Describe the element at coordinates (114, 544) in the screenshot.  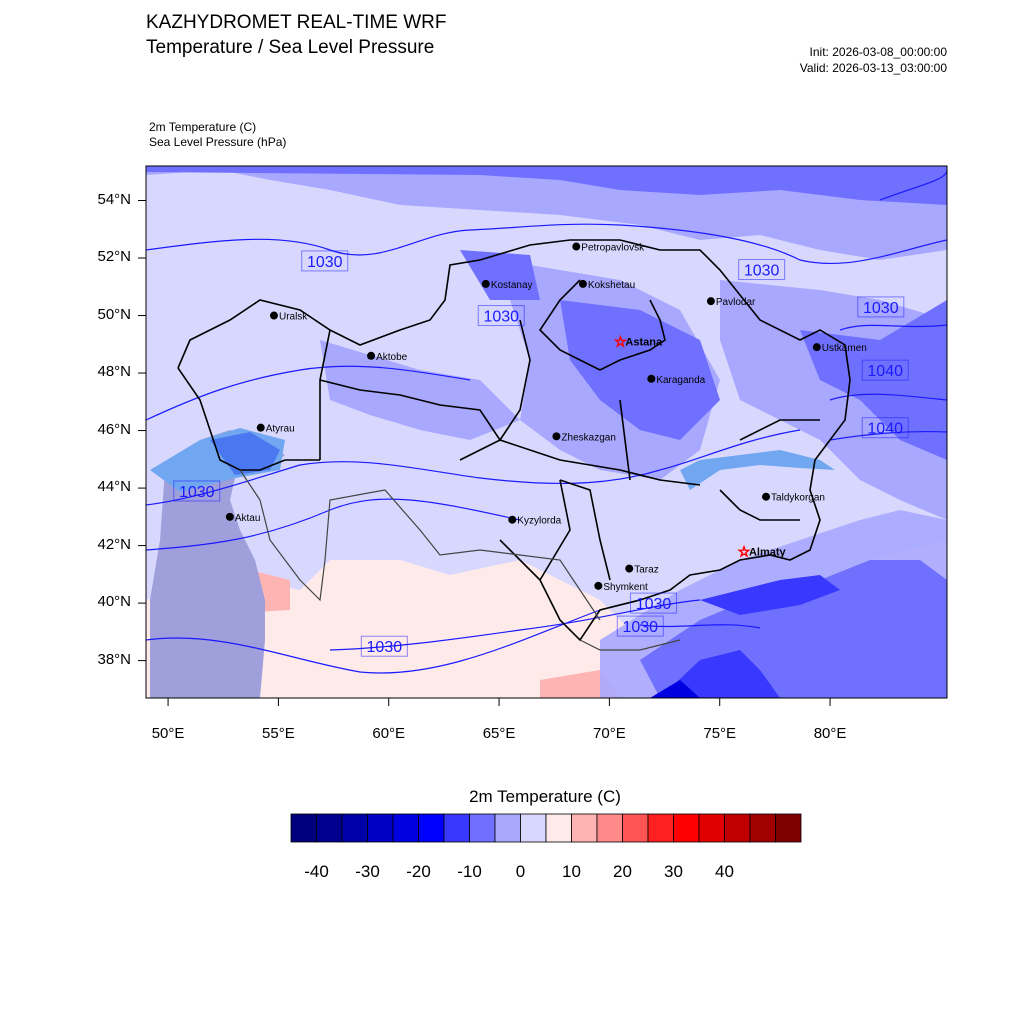
I see `lat-label: 42°N` at that location.